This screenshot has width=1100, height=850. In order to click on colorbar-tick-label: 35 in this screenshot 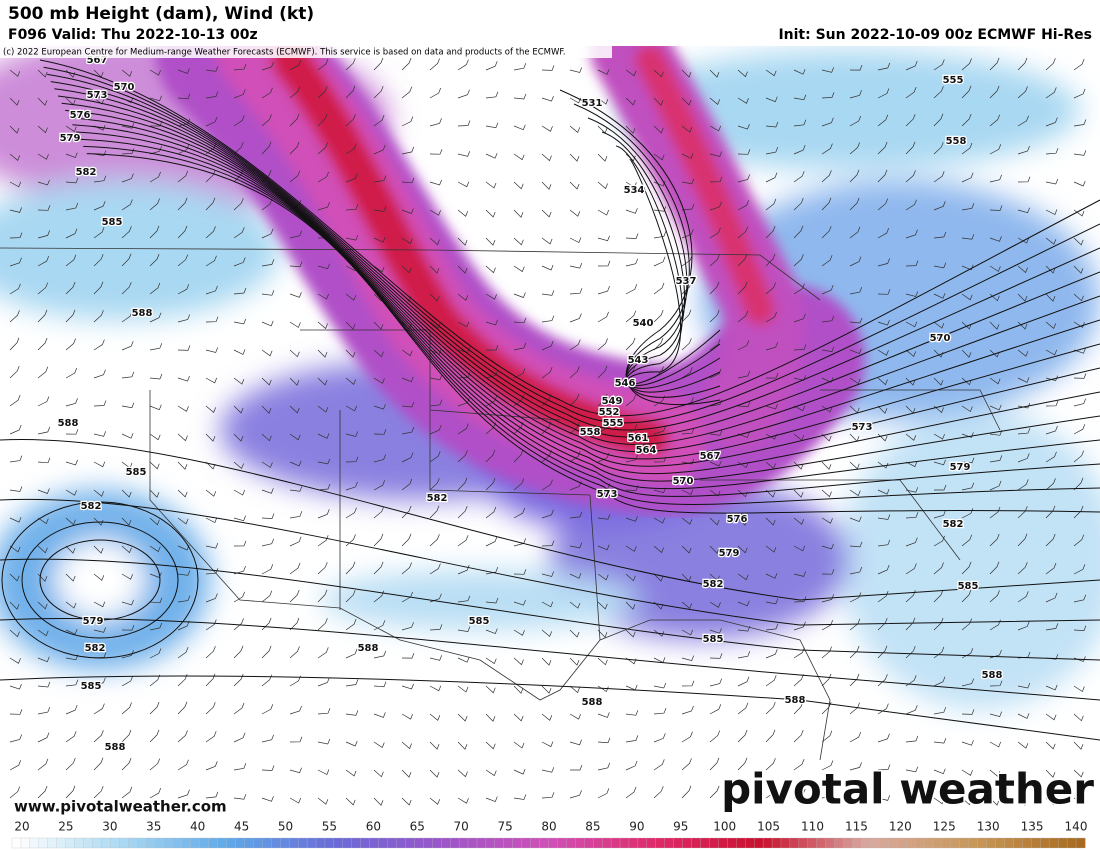, I will do `click(153, 827)`.